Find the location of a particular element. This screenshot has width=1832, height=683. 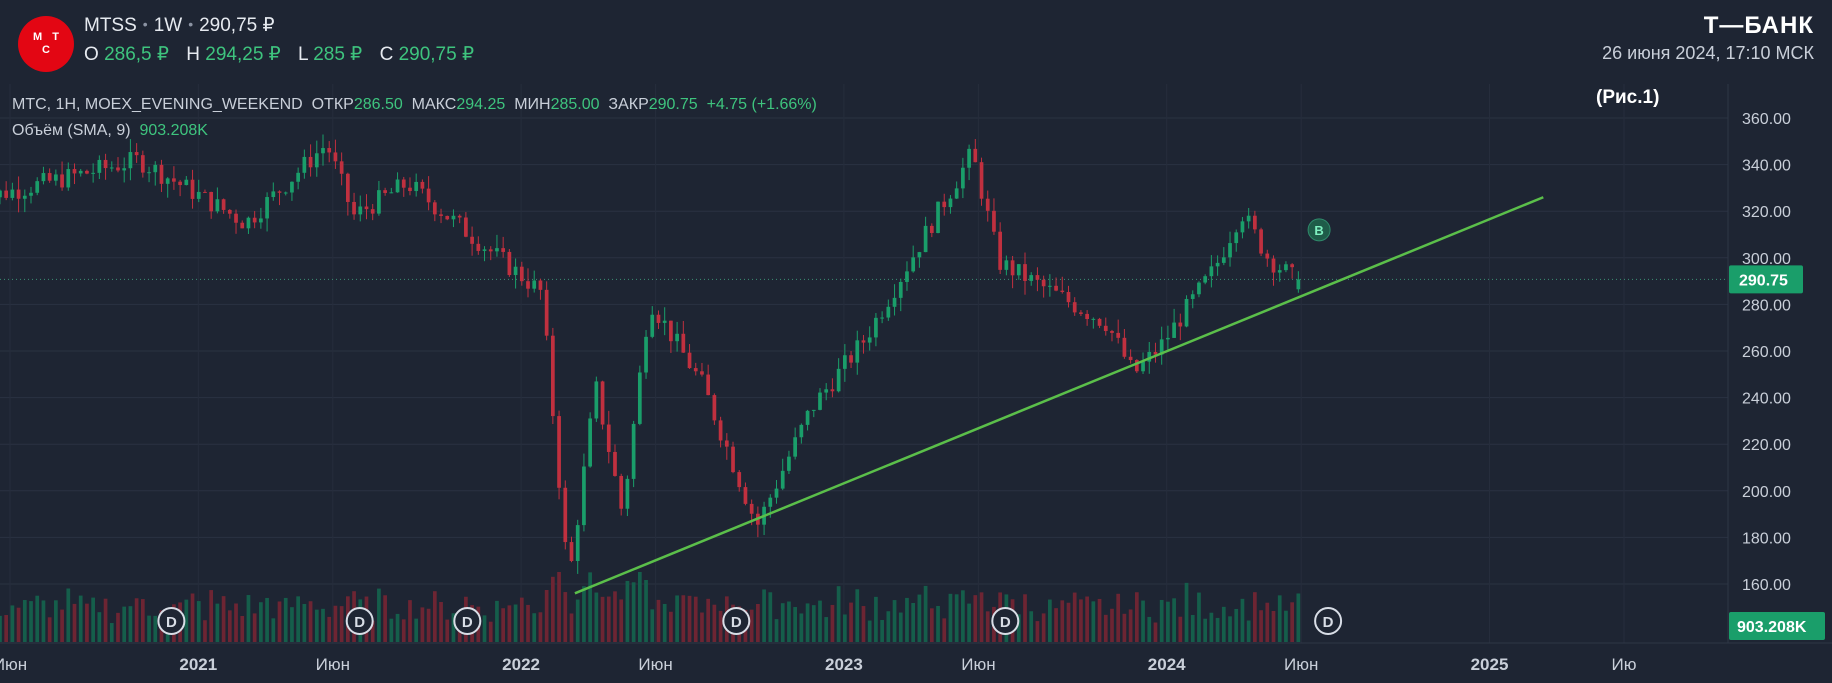

legend-change: +4.75 (+1.66%) is located at coordinates (761, 104).